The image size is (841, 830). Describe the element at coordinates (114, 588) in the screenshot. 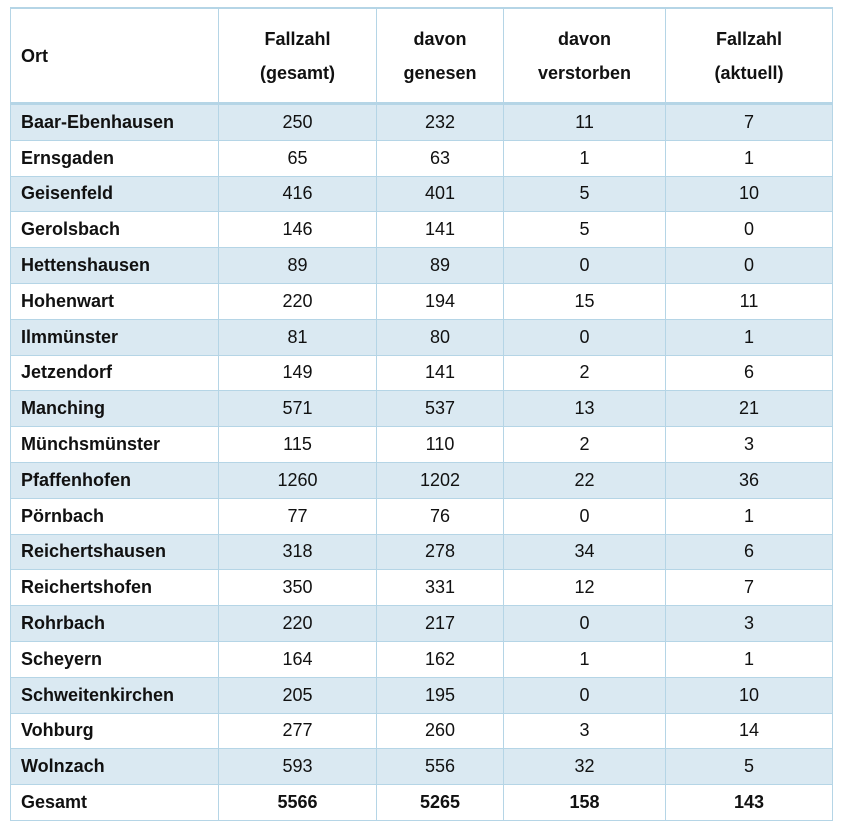

I see `place-cell: Reichertshofen` at that location.